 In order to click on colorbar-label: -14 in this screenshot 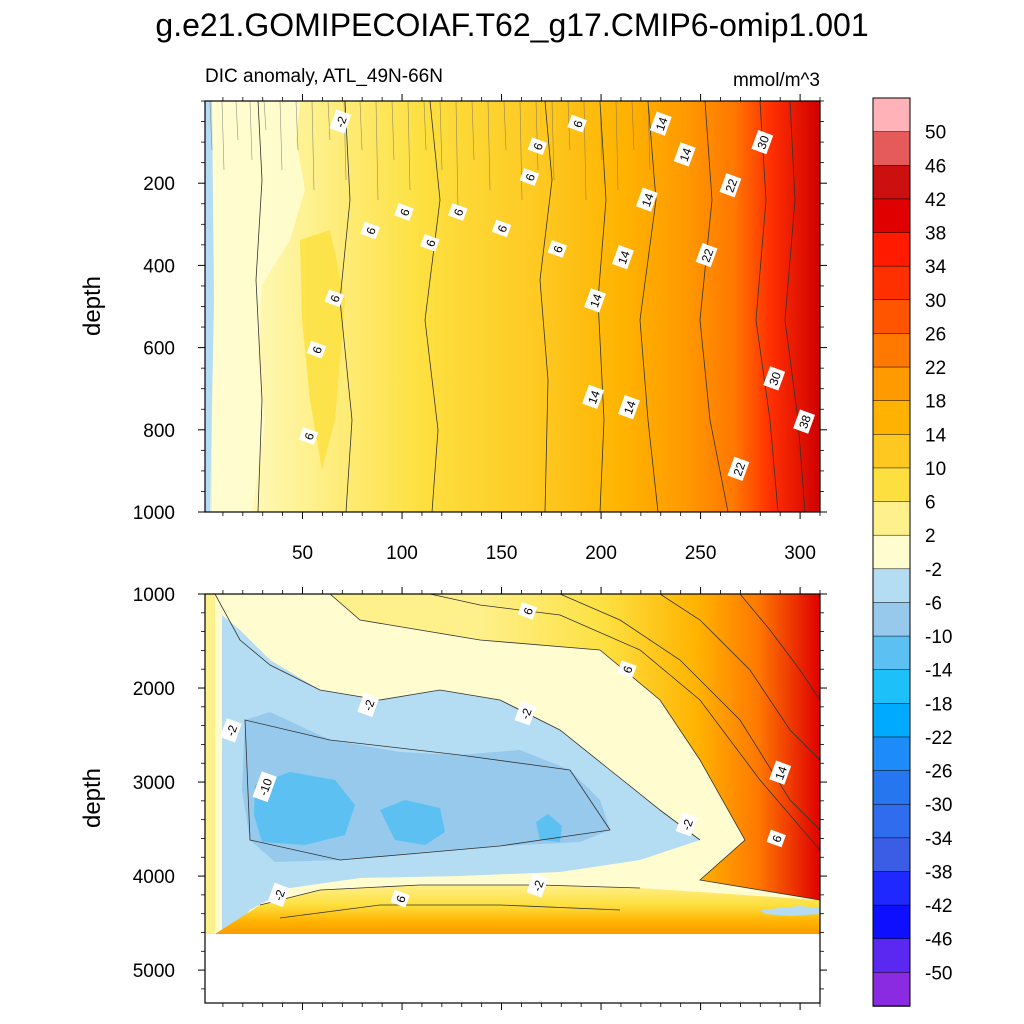, I will do `click(939, 671)`.